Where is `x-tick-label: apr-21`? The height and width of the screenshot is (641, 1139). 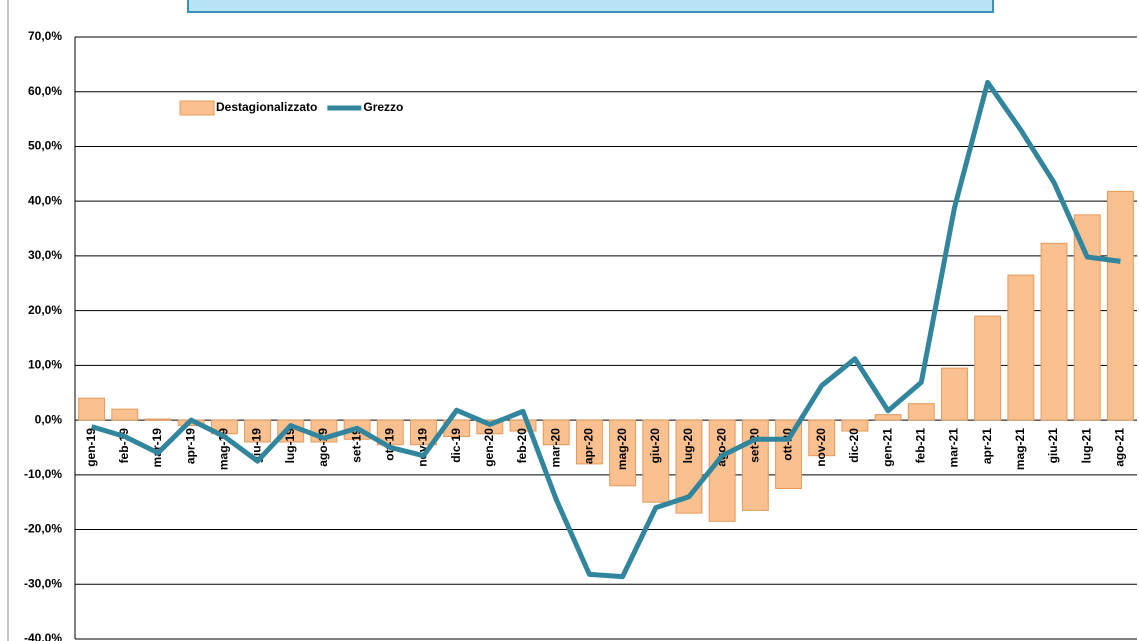 x-tick-label: apr-21 is located at coordinates (987, 446).